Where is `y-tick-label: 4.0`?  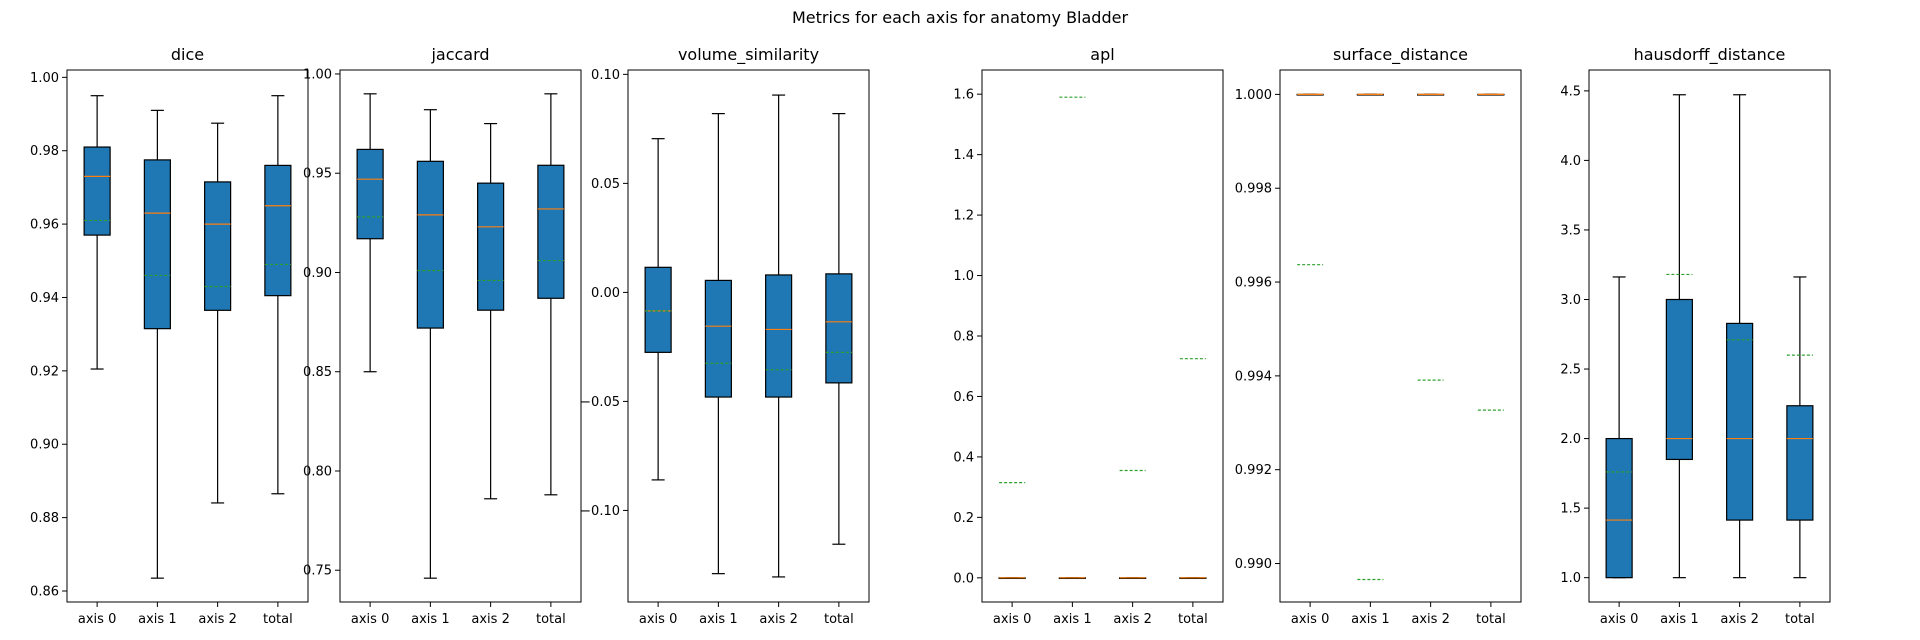
y-tick-label: 4.0 is located at coordinates (1570, 161).